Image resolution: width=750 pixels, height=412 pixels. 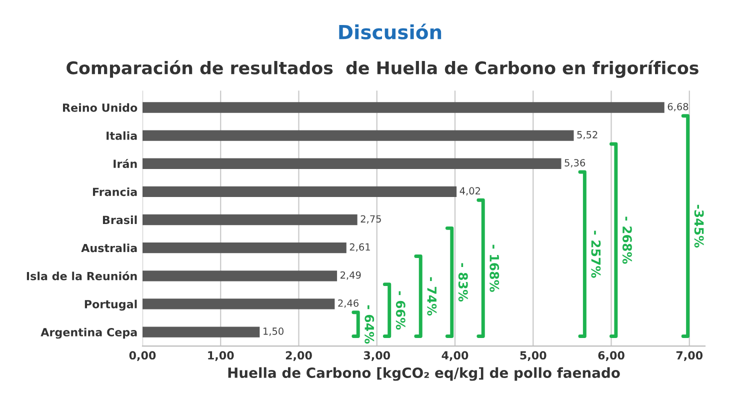 I want to click on data-label: 2,49, so click(x=350, y=275).